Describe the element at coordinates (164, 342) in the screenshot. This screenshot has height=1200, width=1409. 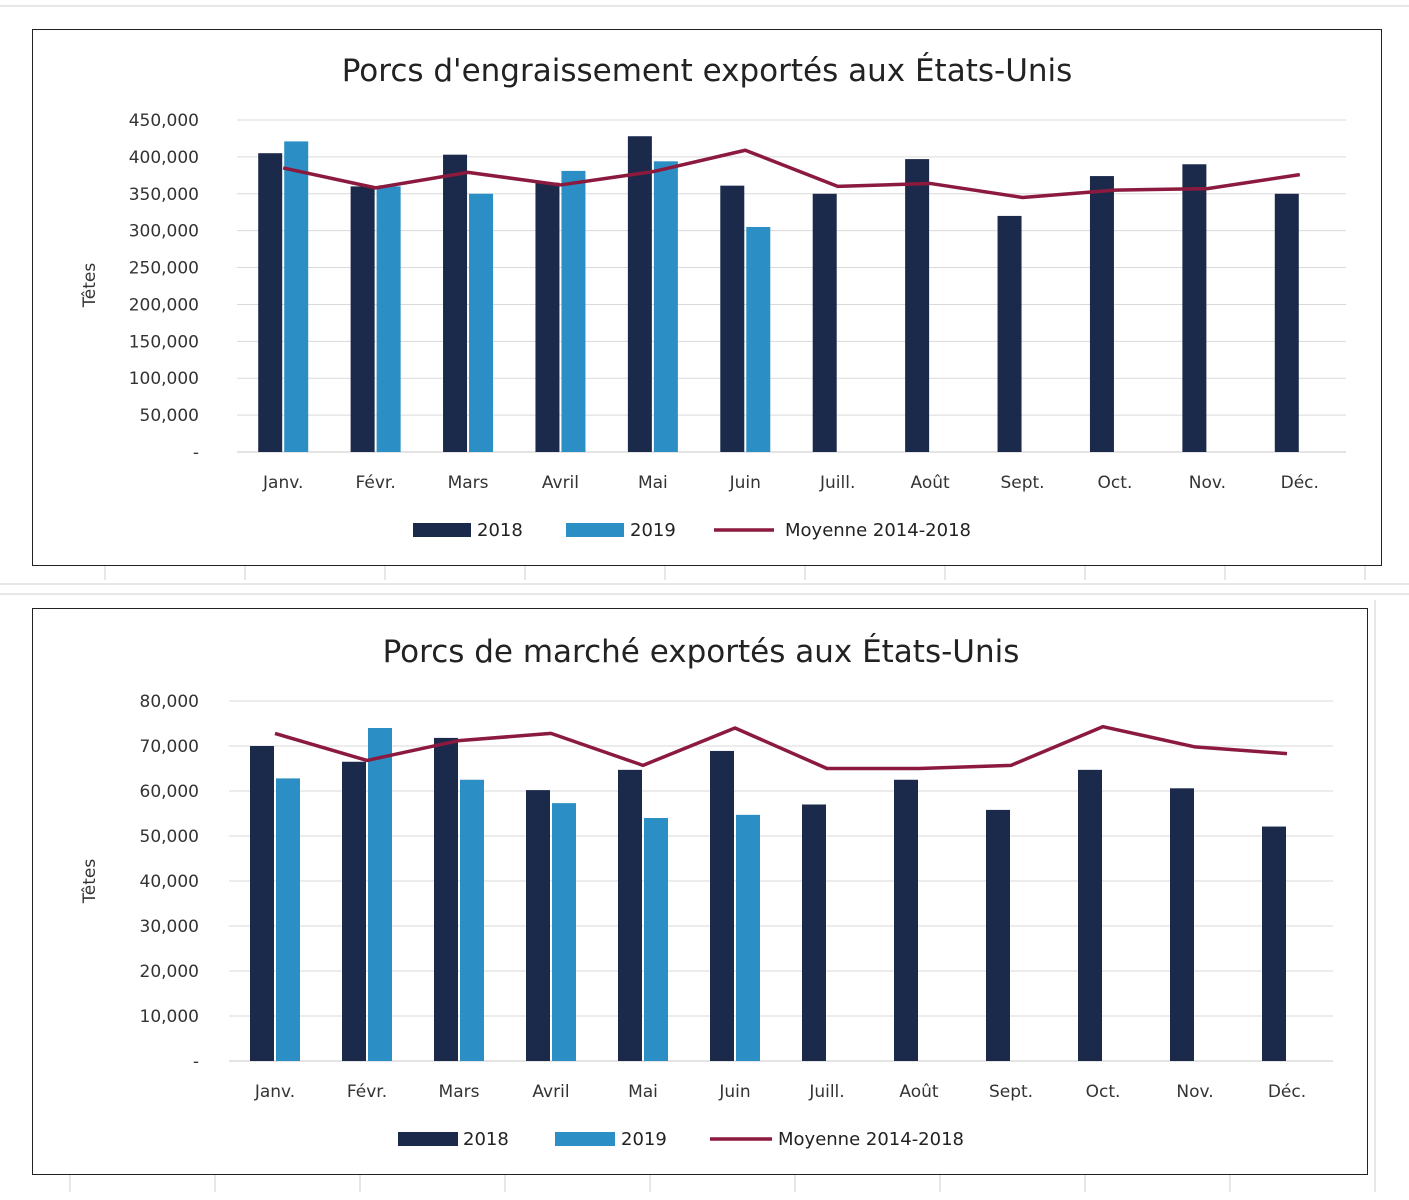
I see `y-tick-label: 150,000` at that location.